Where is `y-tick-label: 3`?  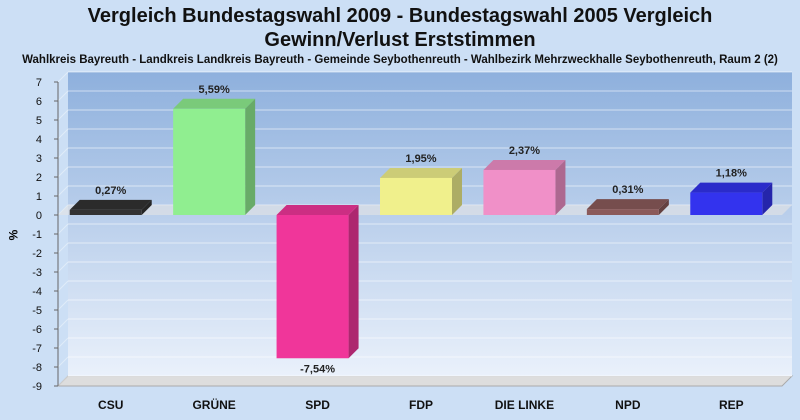 y-tick-label: 3 is located at coordinates (39, 159).